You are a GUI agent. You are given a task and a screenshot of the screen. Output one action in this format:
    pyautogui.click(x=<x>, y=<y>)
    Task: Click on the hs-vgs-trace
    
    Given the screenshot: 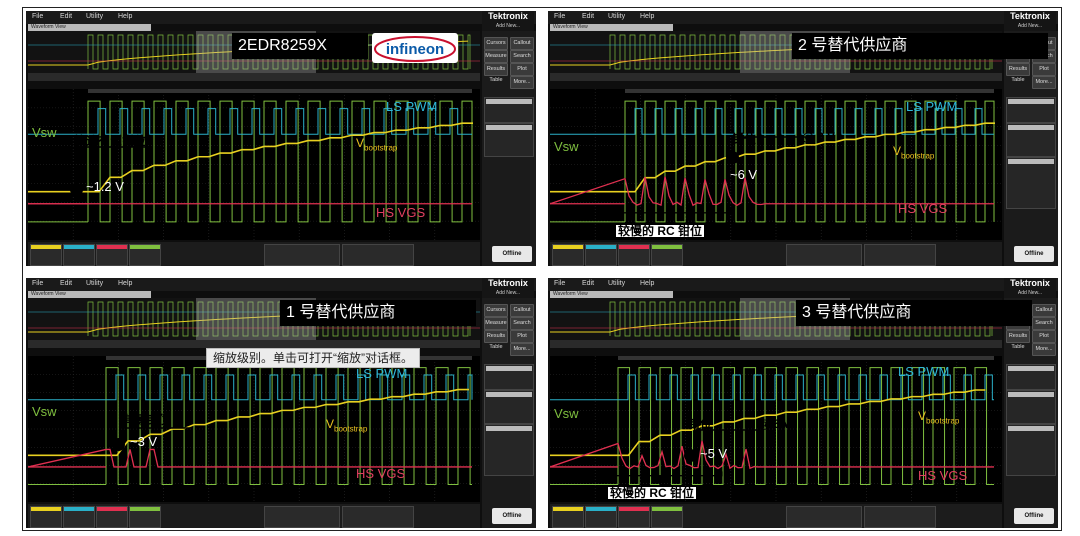 What is the action you would take?
    pyautogui.click(x=250, y=458)
    